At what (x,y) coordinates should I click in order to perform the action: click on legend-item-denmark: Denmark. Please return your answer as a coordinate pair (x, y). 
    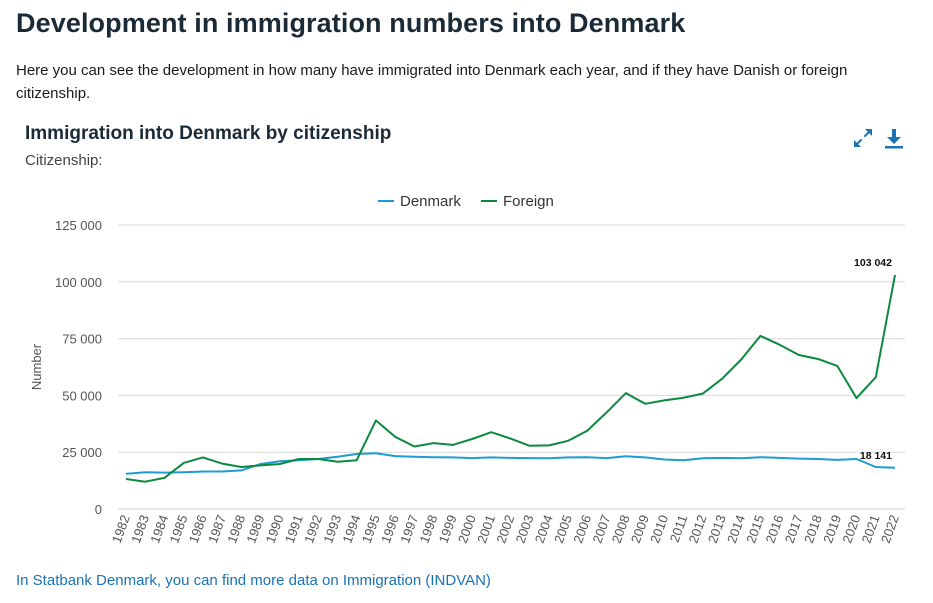
    Looking at the image, I should click on (419, 201).